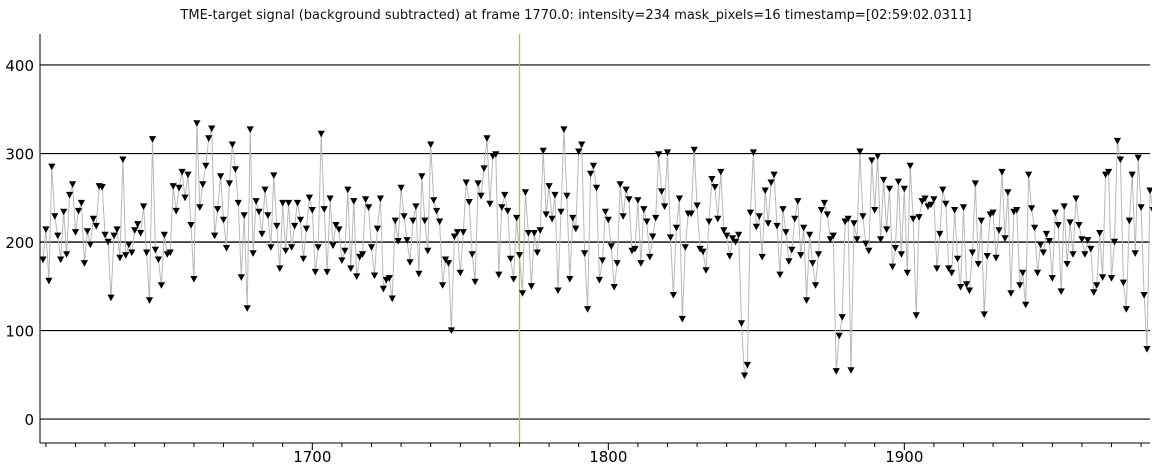  Describe the element at coordinates (904, 457) in the screenshot. I see `x-tick-label: 1900` at that location.